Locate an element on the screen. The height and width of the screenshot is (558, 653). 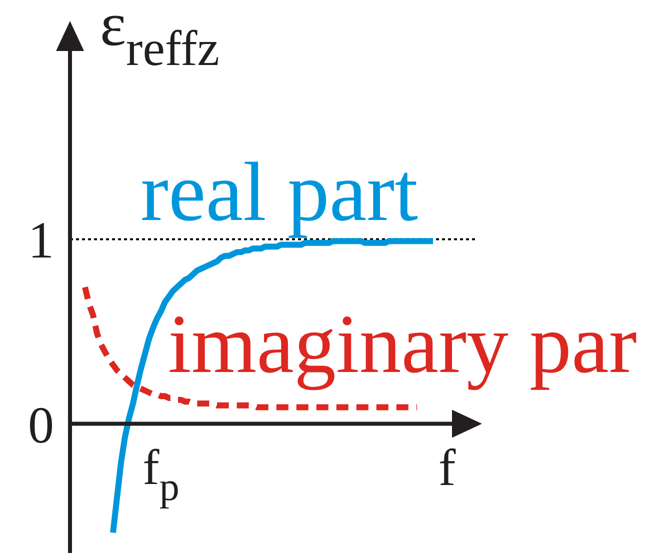
y-axis-title: ε$_{reffz}$ is located at coordinates (160, 38).